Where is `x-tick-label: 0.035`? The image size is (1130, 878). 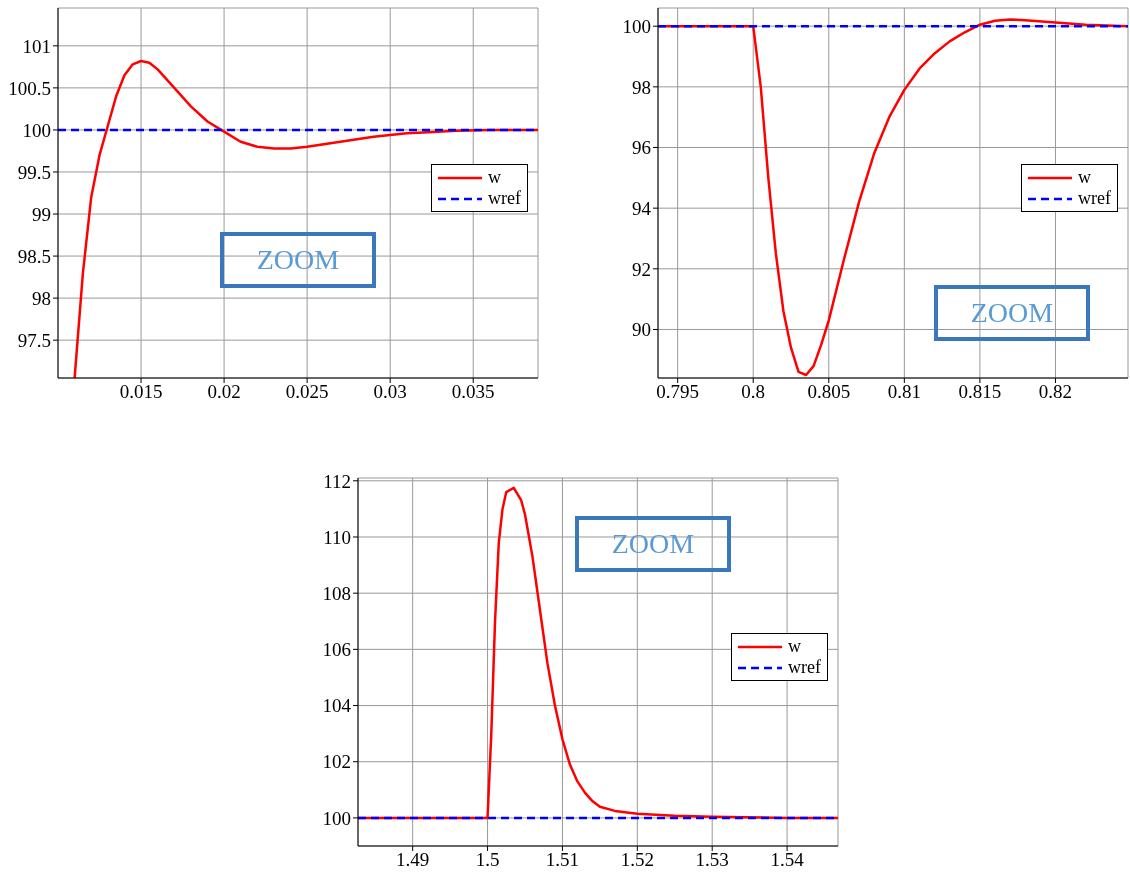 x-tick-label: 0.035 is located at coordinates (473, 392).